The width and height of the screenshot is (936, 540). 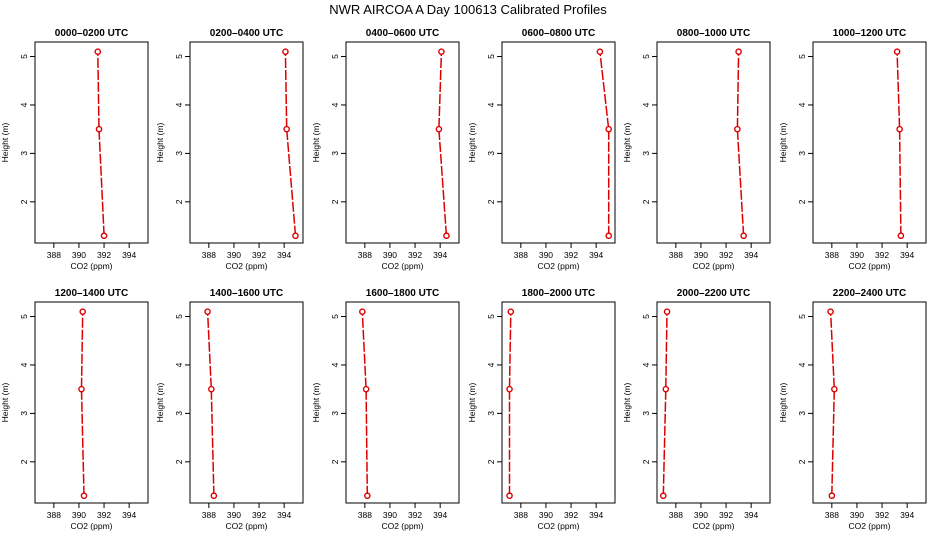 I want to click on panel-title: 0600–0800 UTC, so click(x=558, y=33).